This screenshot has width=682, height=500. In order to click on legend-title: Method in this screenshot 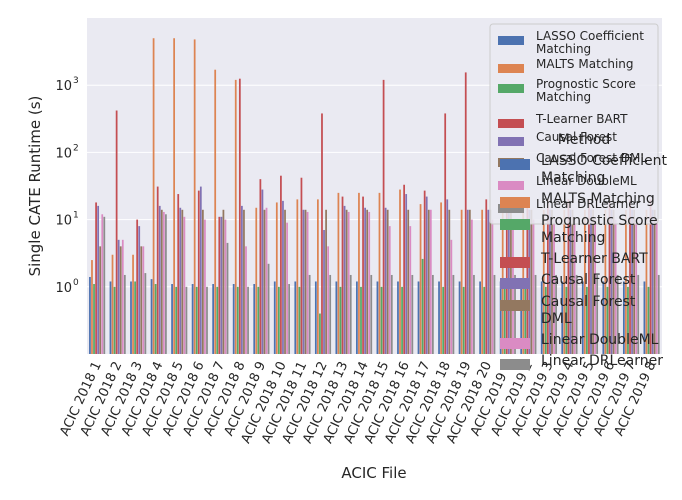, I will do `click(584, 140)`.